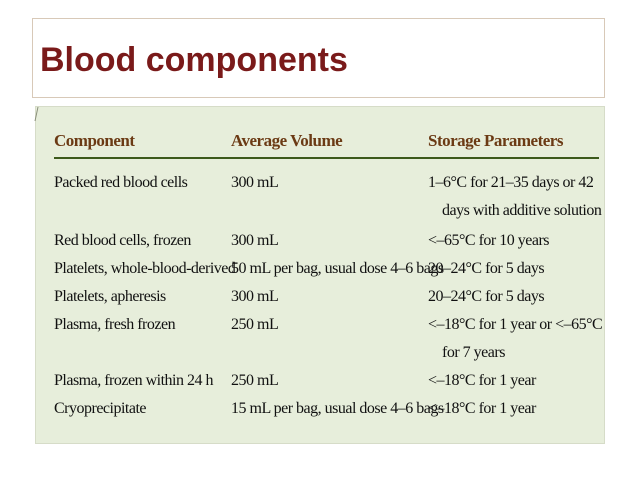 Image resolution: width=638 pixels, height=478 pixels. I want to click on slide-title: Blood components, so click(194, 60).